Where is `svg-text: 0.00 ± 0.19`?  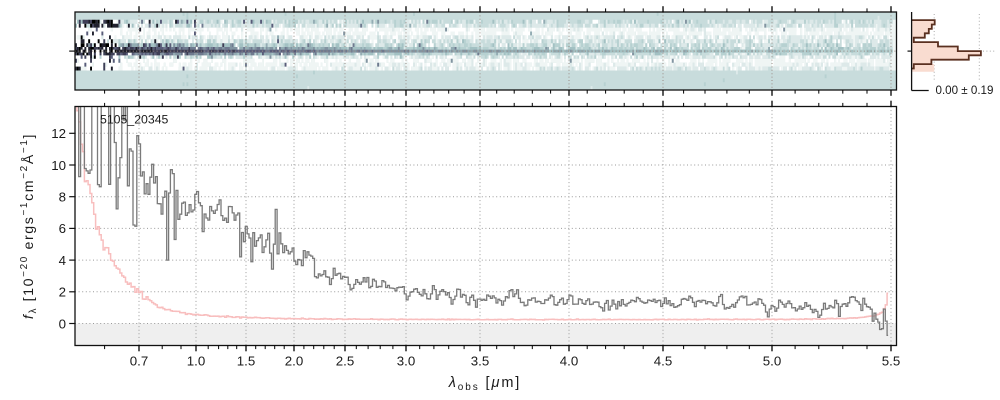 svg-text: 0.00 ± 0.19 is located at coordinates (965, 90).